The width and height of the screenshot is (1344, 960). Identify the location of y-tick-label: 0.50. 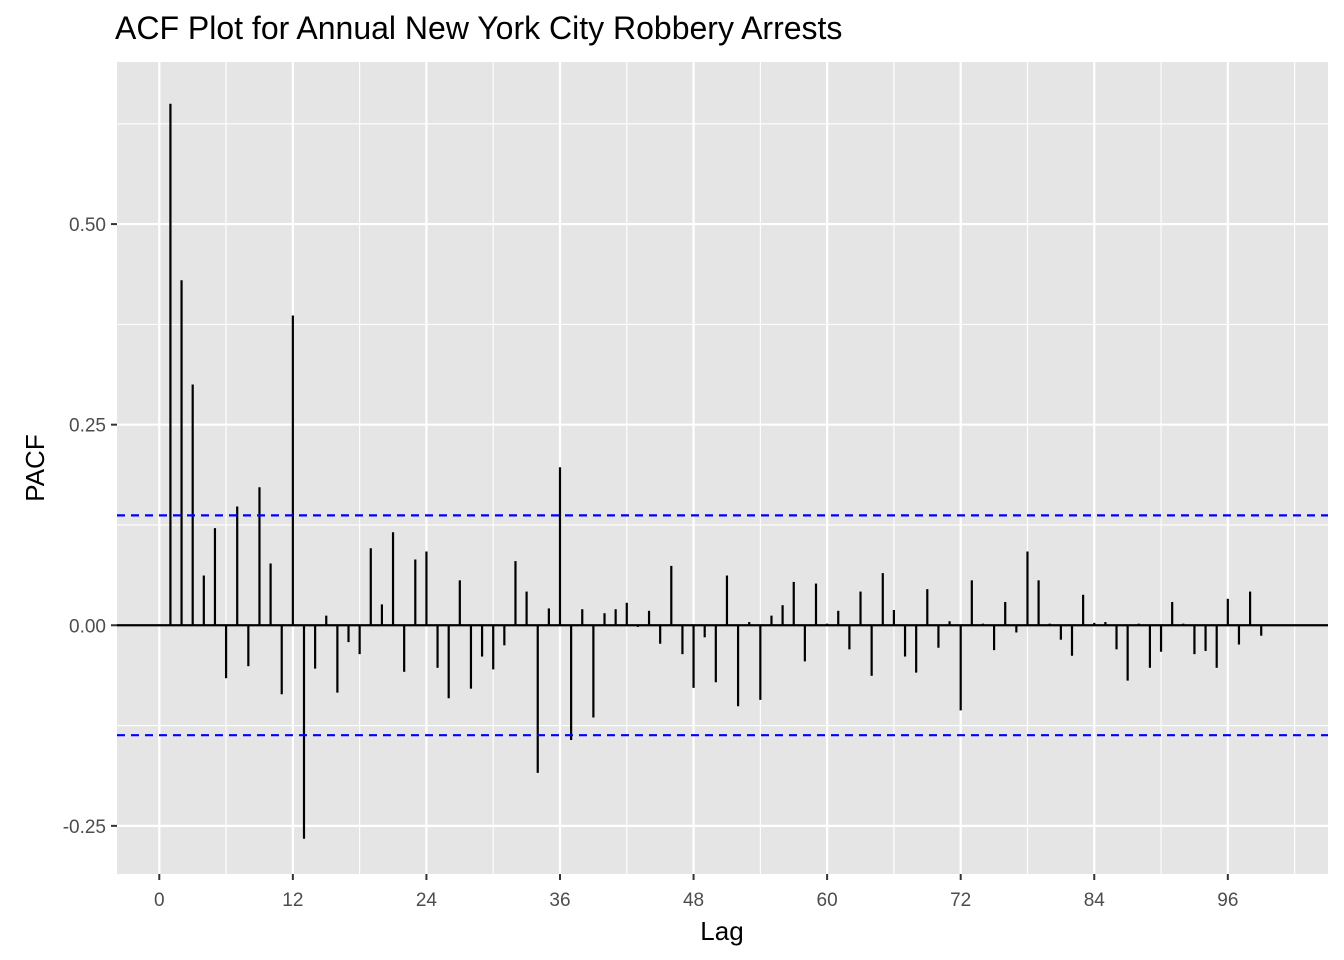
(87, 225).